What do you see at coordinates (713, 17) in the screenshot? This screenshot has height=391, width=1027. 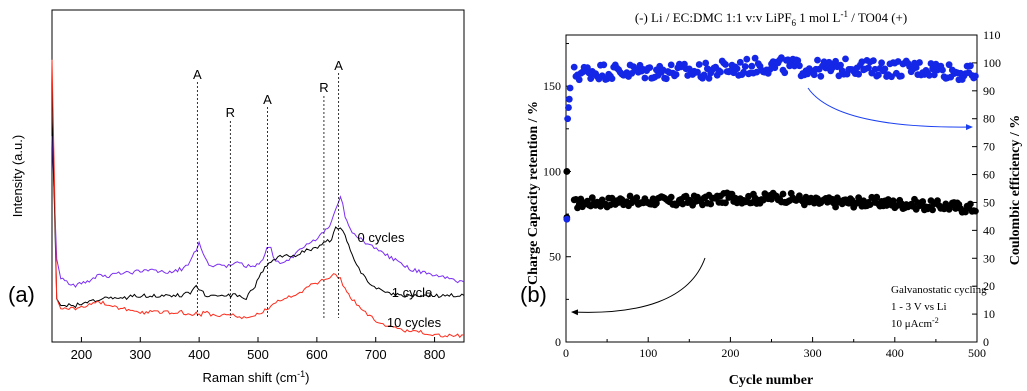 I see `cycling-title-main: (-) Li / EC:DMC 1:1 v:v LiPF` at bounding box center [713, 17].